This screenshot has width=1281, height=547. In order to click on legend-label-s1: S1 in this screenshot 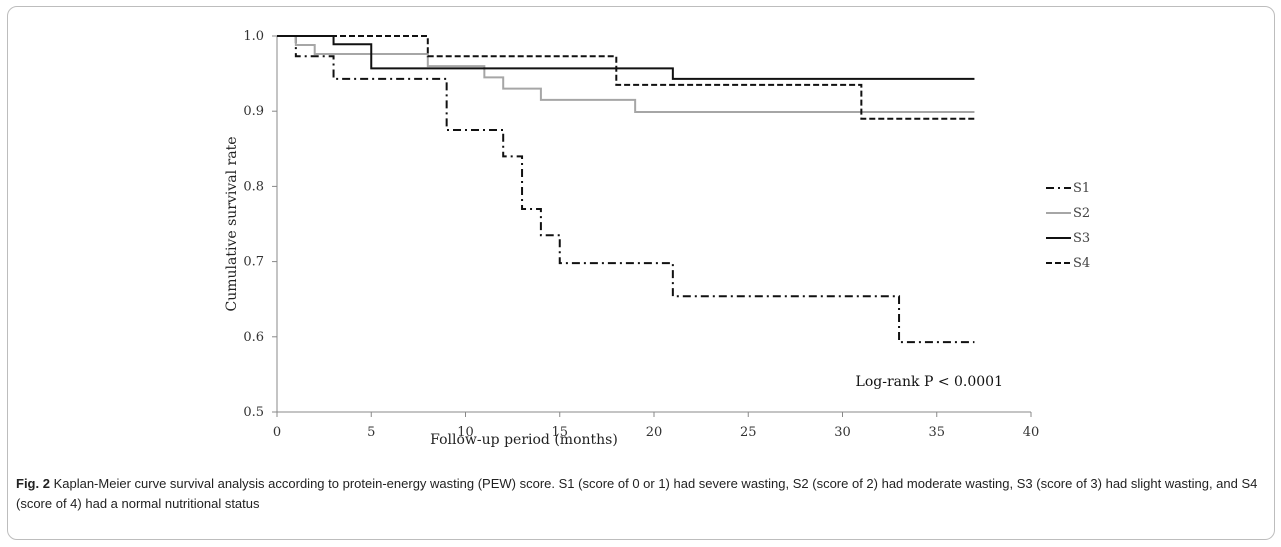, I will do `click(1081, 188)`.